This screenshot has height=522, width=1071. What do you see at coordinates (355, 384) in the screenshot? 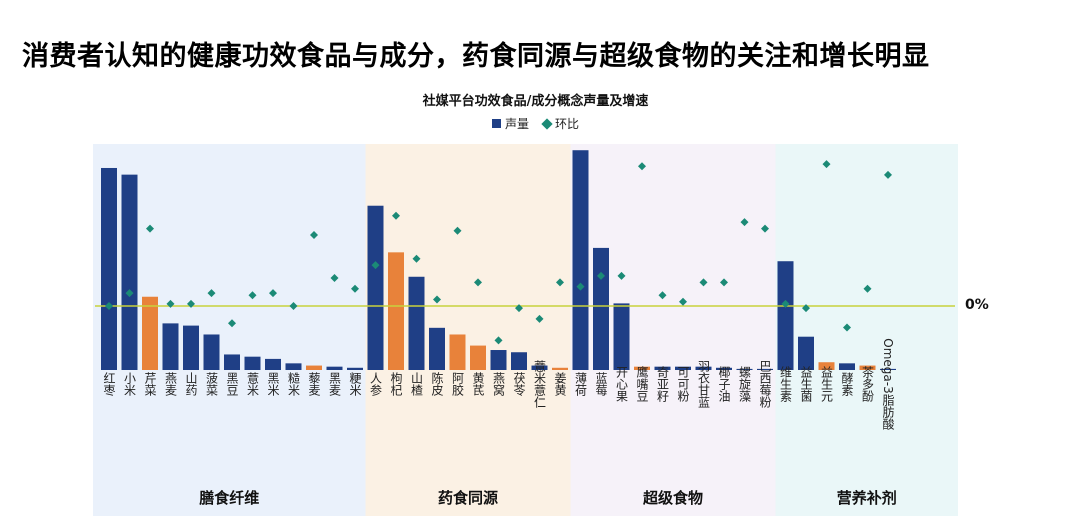
I see `tick-label-粳米: 粳米` at bounding box center [355, 384].